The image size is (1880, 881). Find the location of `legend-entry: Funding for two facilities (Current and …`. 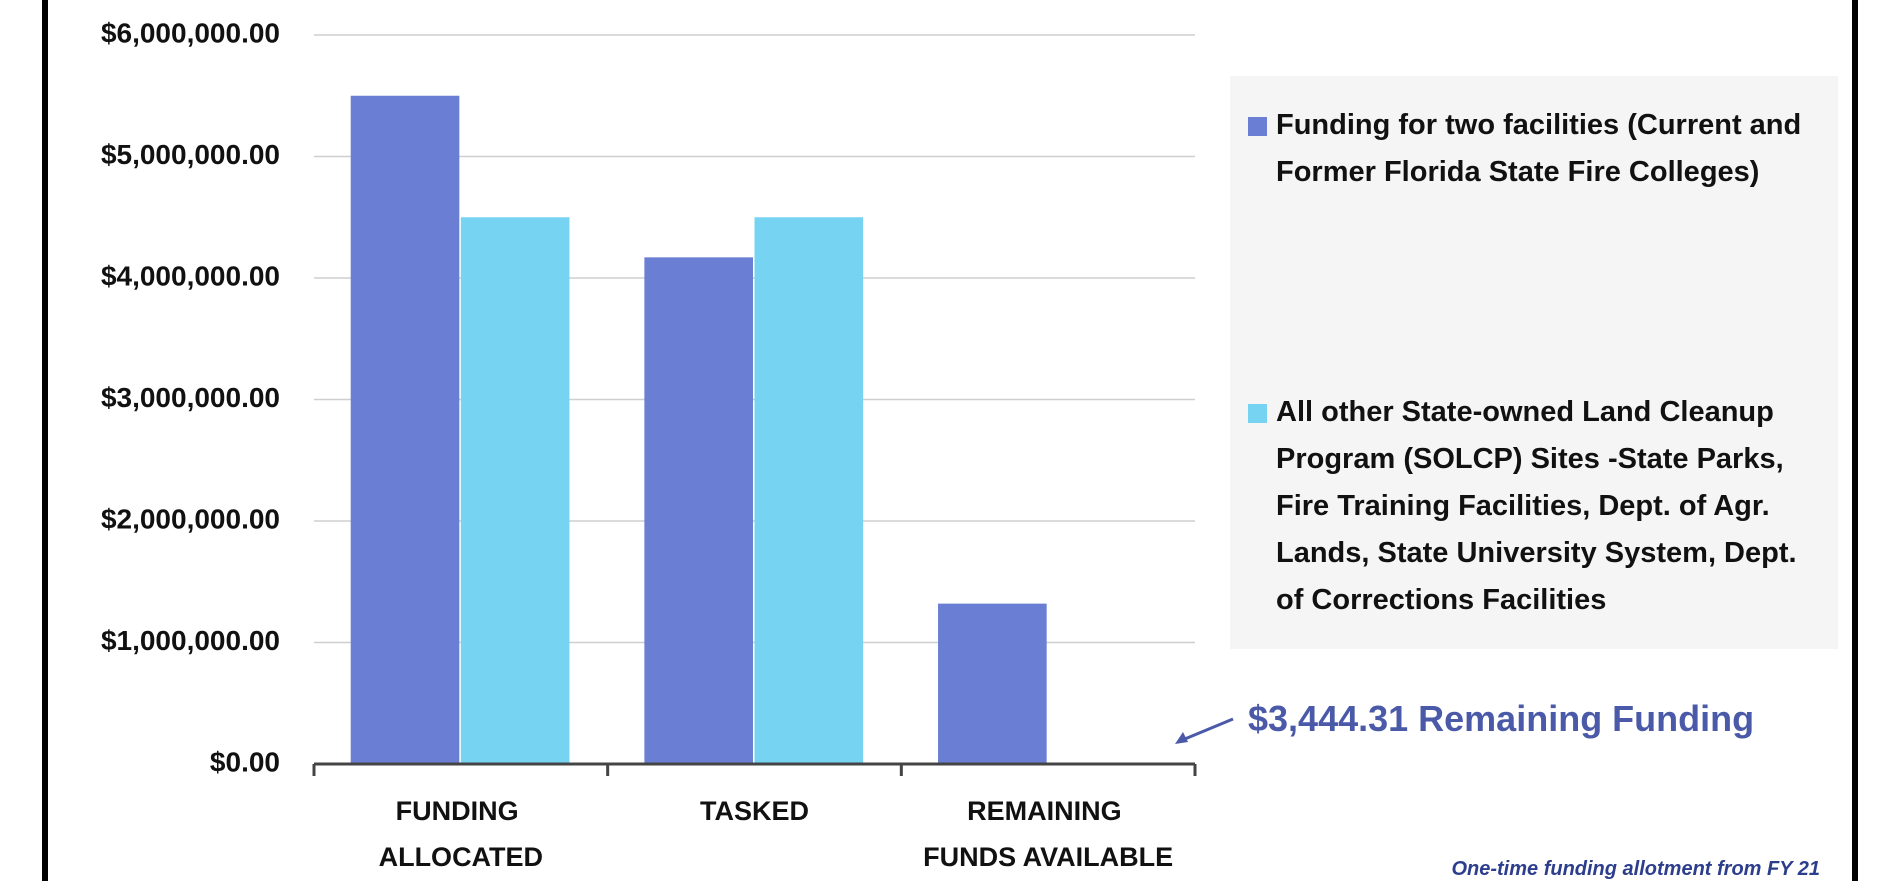

legend-entry: Funding for two facilities (Current and … is located at coordinates (1533, 149).